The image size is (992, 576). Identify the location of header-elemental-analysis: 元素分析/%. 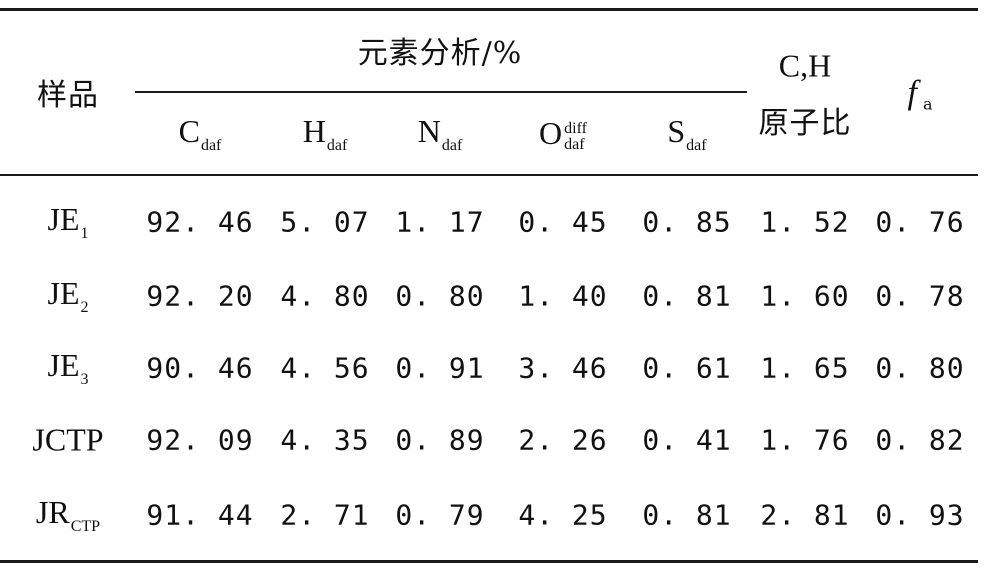
(440, 53).